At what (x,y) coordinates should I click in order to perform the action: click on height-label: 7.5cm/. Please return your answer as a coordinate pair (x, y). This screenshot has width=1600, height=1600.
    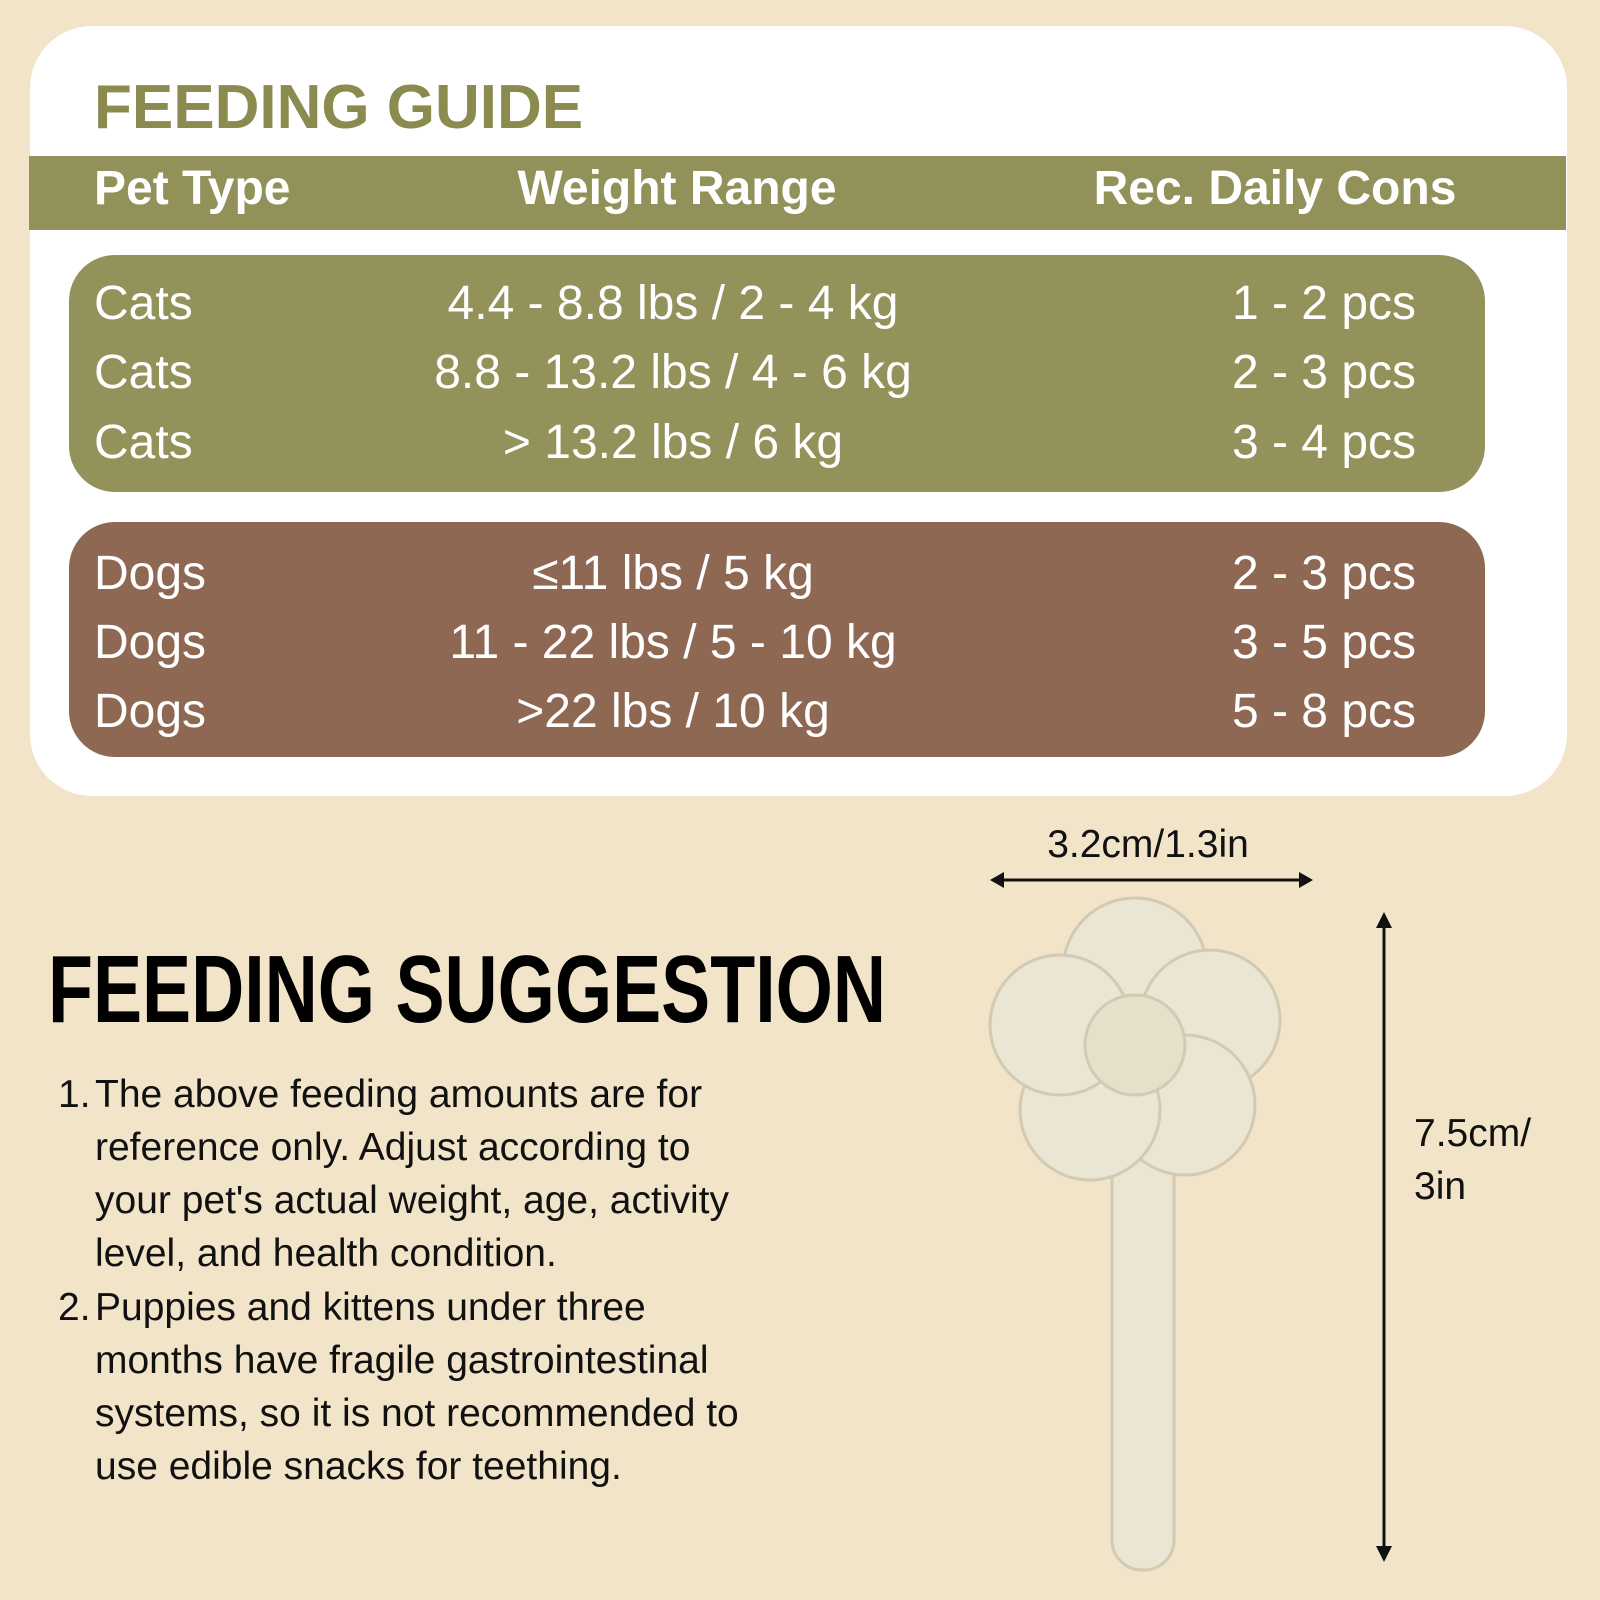
    Looking at the image, I should click on (1472, 1133).